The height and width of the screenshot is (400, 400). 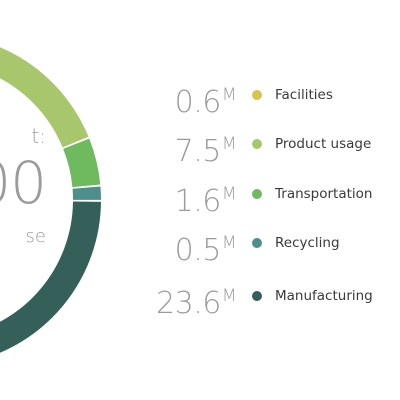 What do you see at coordinates (23, 183) in the screenshot?
I see `center-total-value: 00` at bounding box center [23, 183].